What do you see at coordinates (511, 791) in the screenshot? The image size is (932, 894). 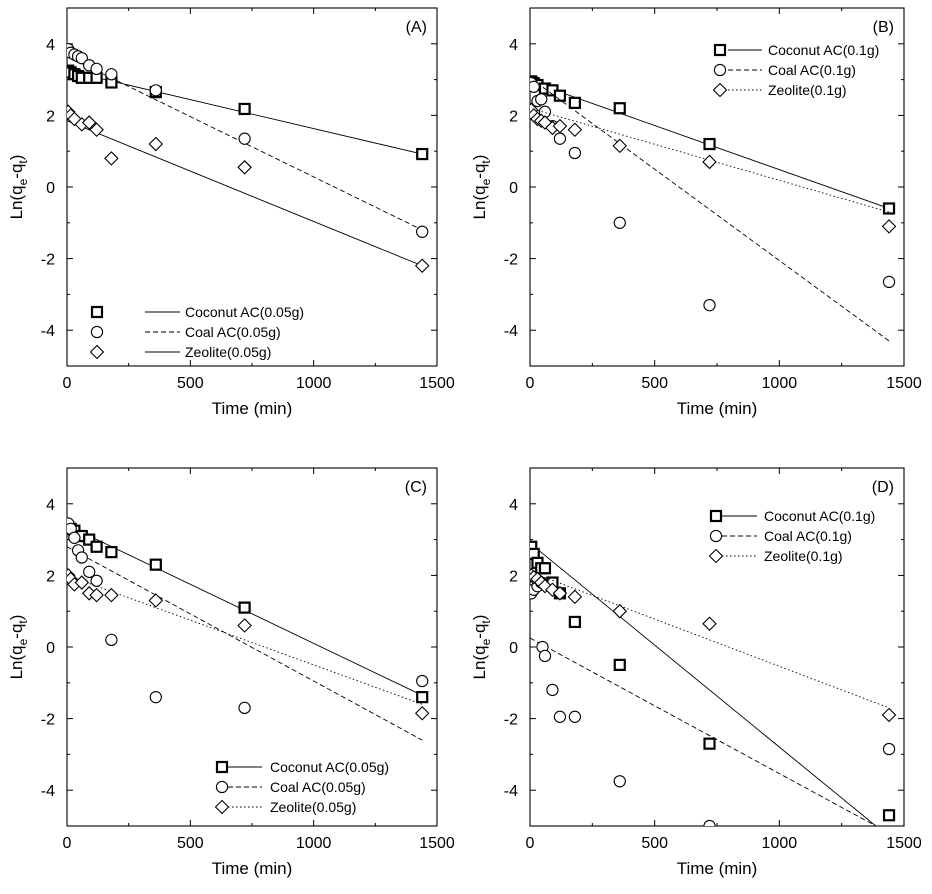 I see `y-tick-label: -4` at bounding box center [511, 791].